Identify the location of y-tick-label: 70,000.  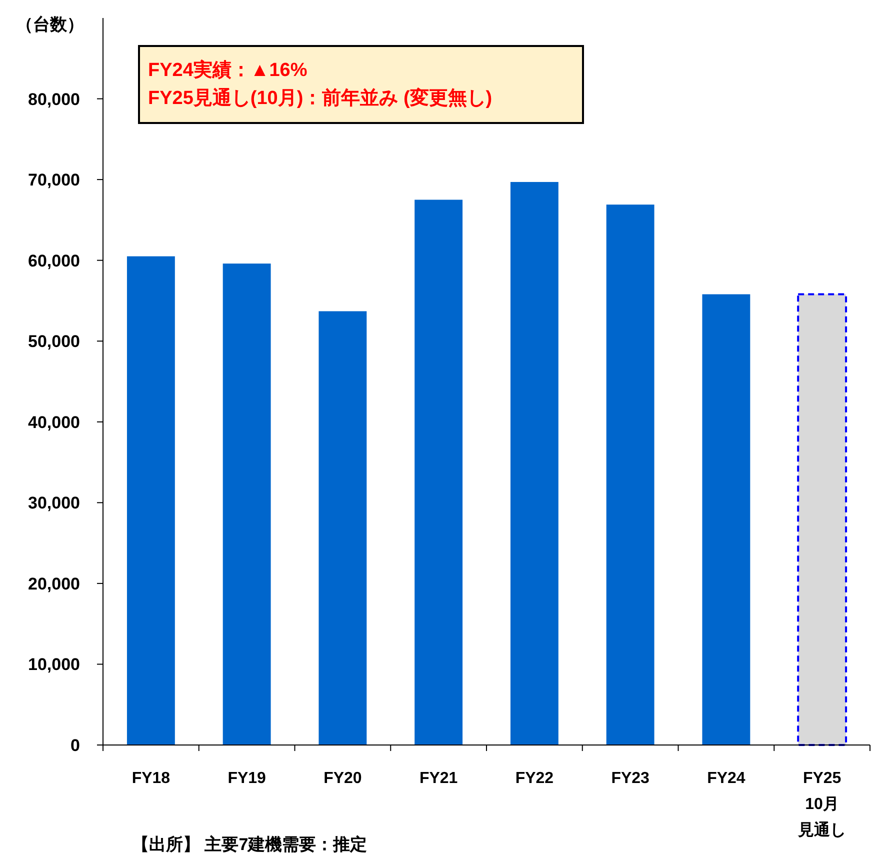
(54, 180).